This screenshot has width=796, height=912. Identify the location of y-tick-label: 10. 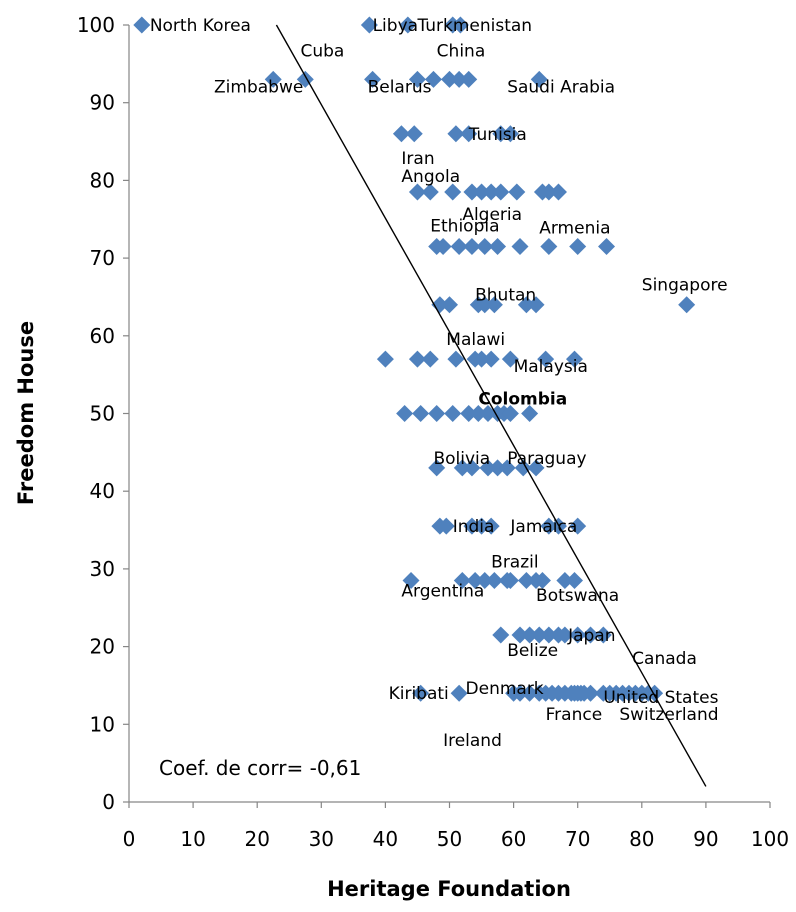
(102, 724).